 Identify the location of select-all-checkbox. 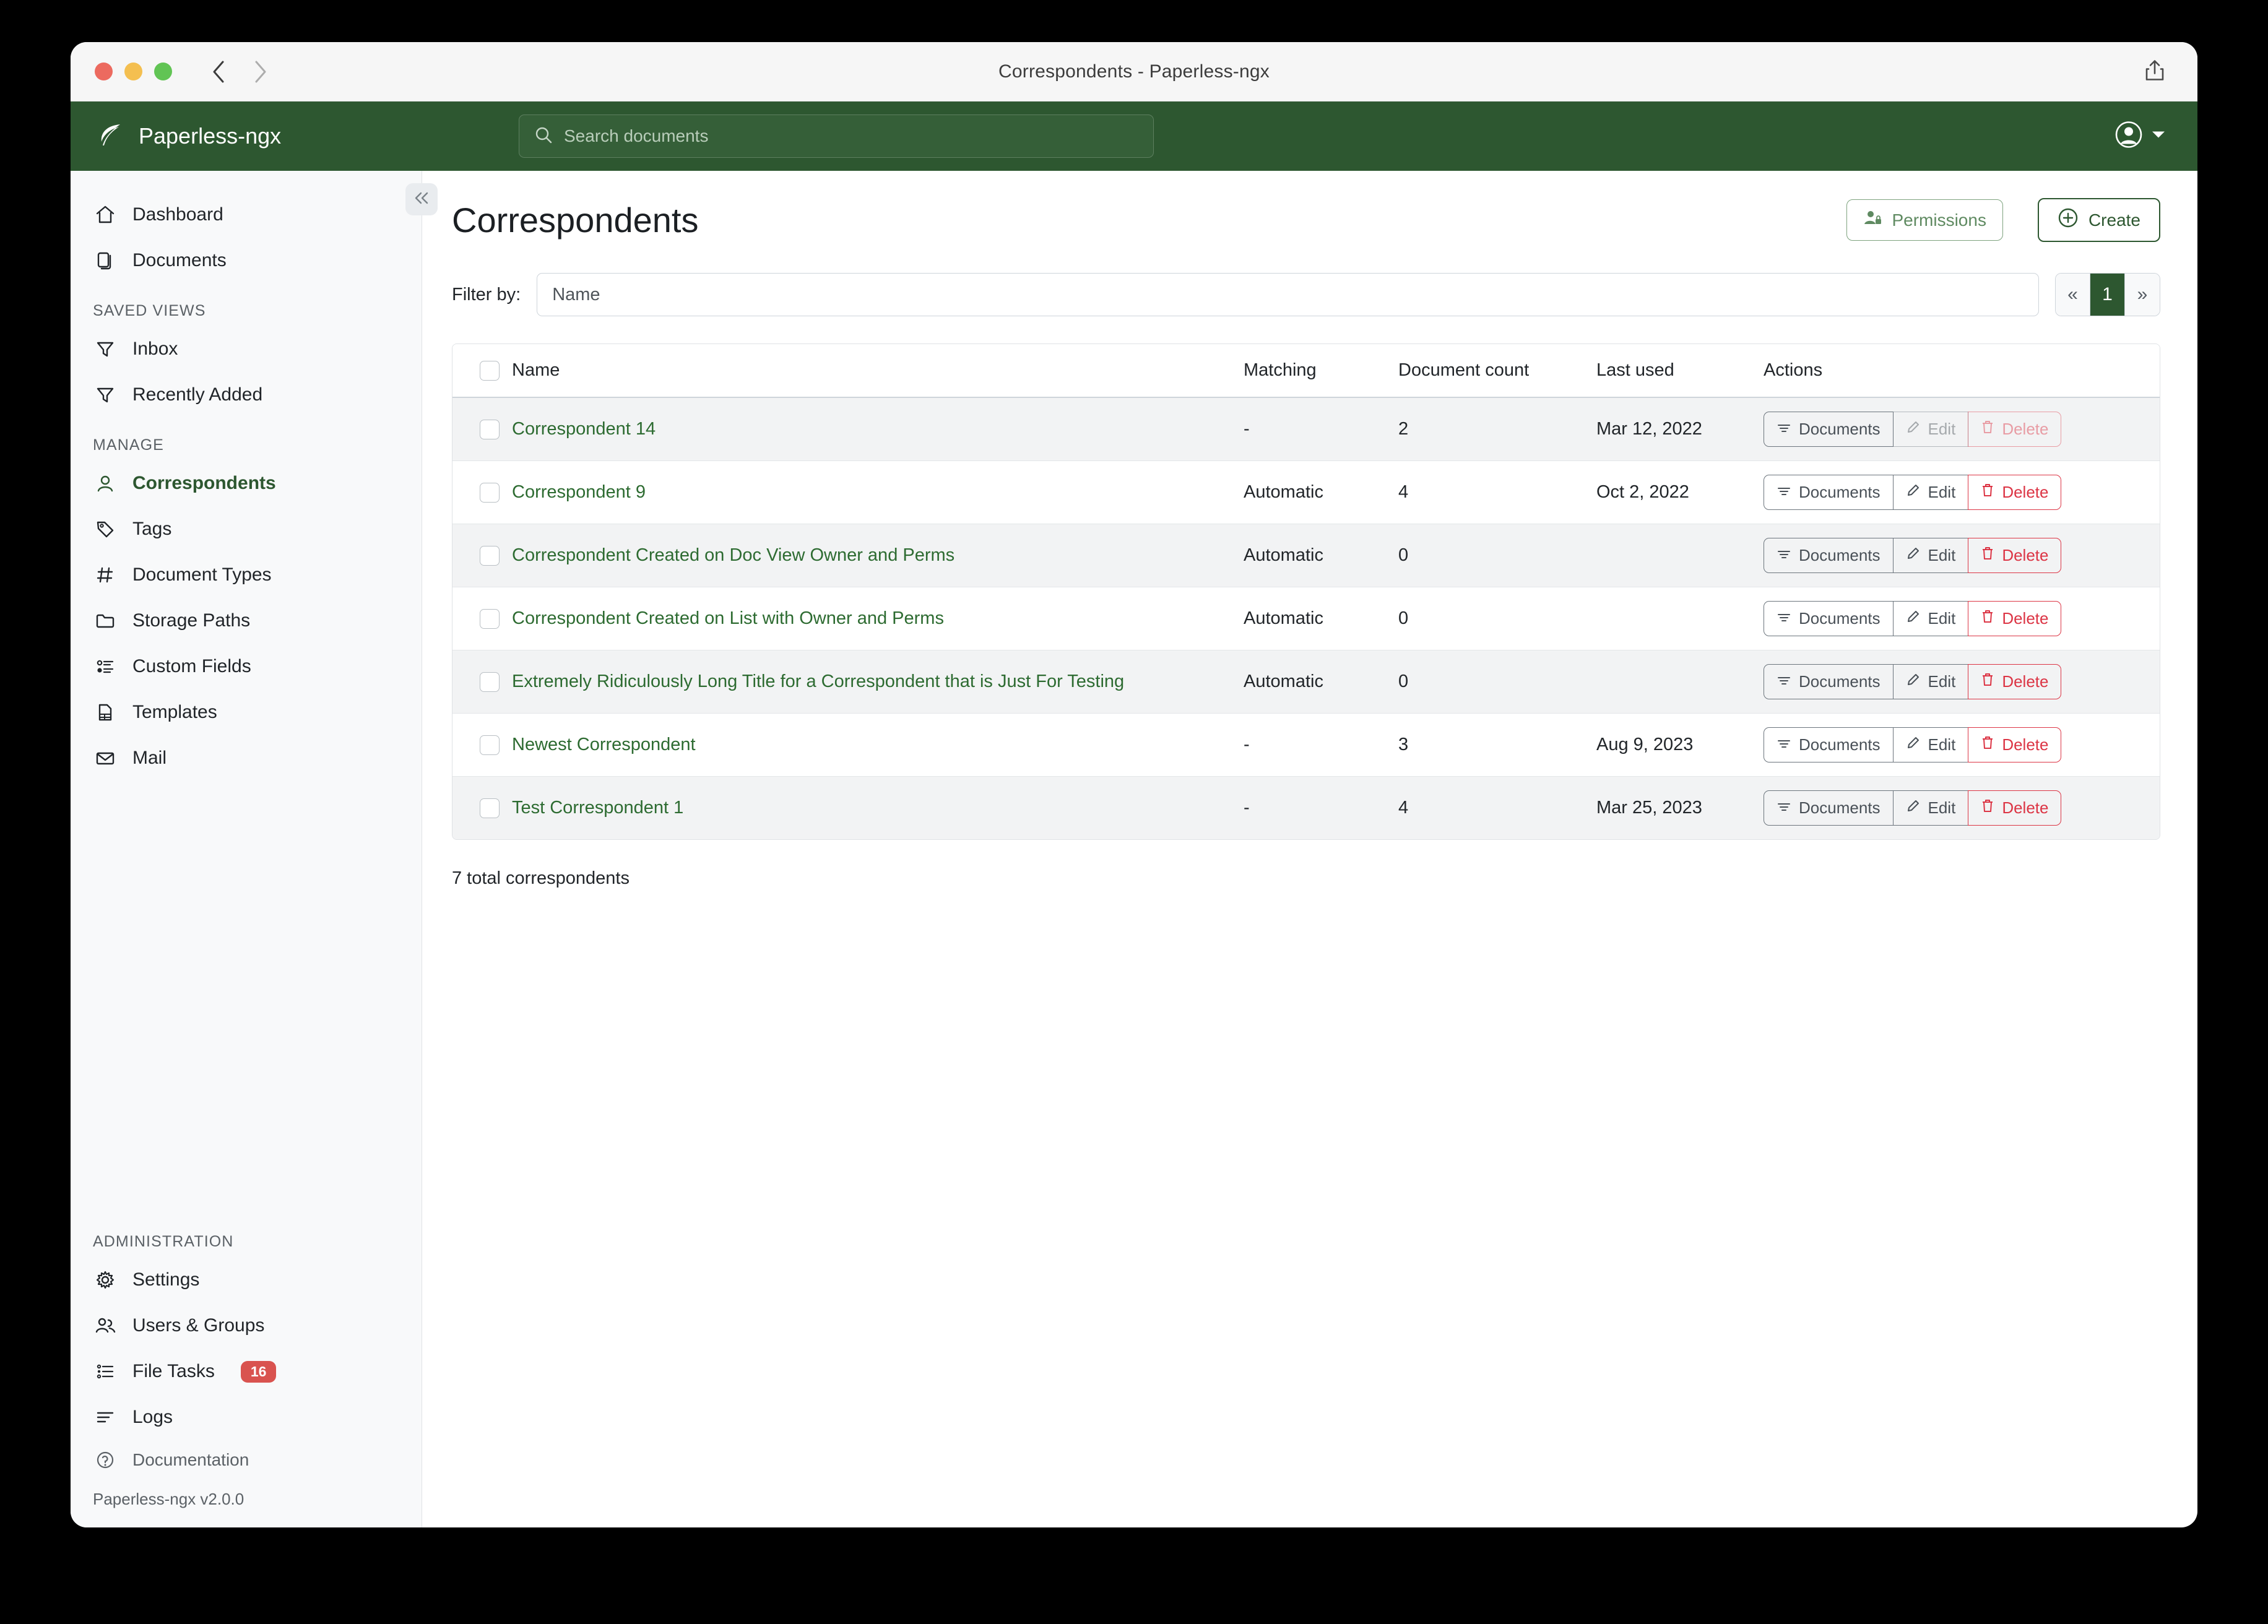
(490, 370).